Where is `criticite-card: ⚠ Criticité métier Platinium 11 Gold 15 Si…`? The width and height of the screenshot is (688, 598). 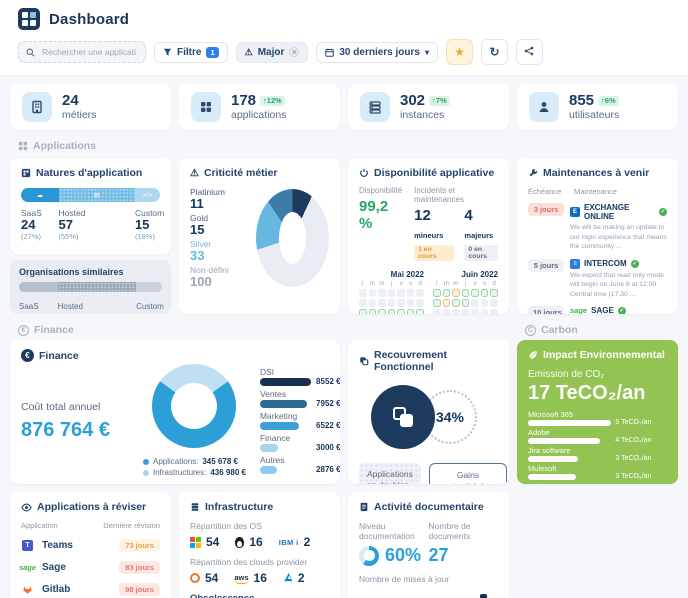
criticite-card: ⚠ Criticité métier Platinium 11 Gold 15 Si… is located at coordinates (259, 236).